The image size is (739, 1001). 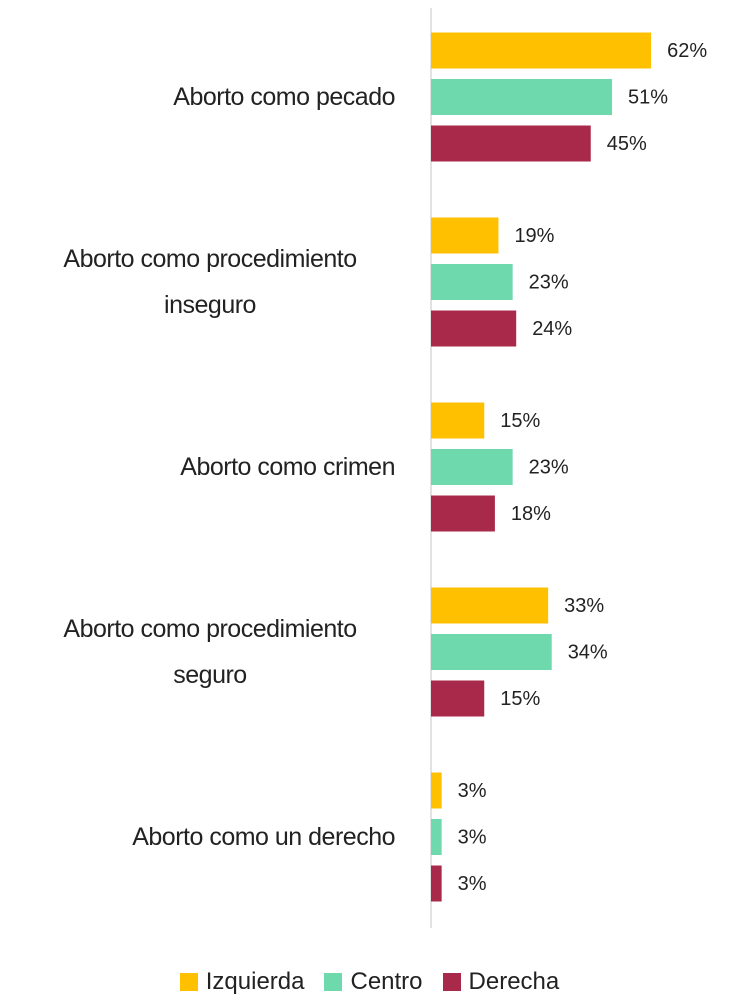 I want to click on legend-item: Derecha, so click(x=501, y=982).